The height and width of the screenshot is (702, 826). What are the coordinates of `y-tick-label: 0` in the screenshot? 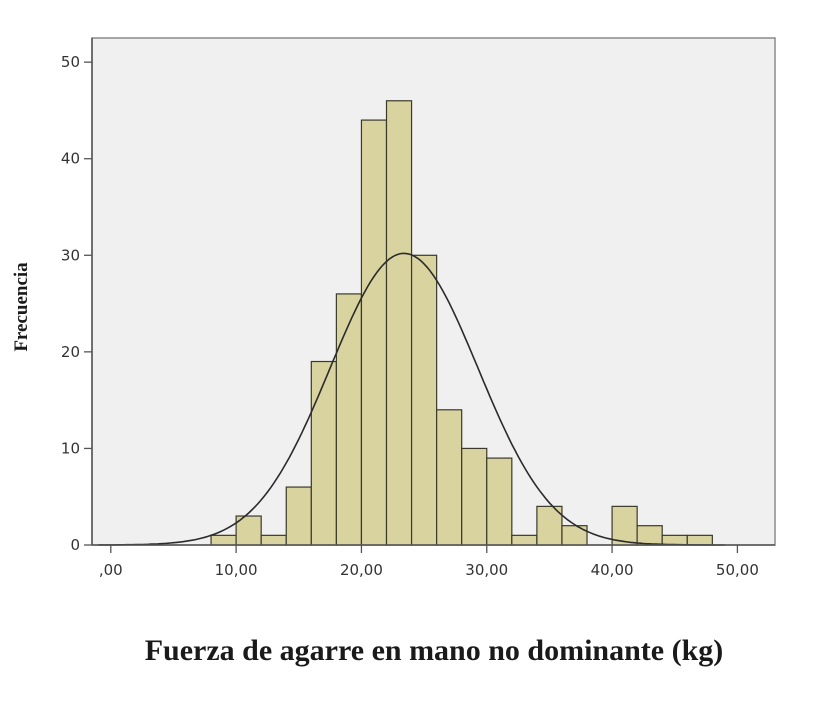 It's located at (75, 545).